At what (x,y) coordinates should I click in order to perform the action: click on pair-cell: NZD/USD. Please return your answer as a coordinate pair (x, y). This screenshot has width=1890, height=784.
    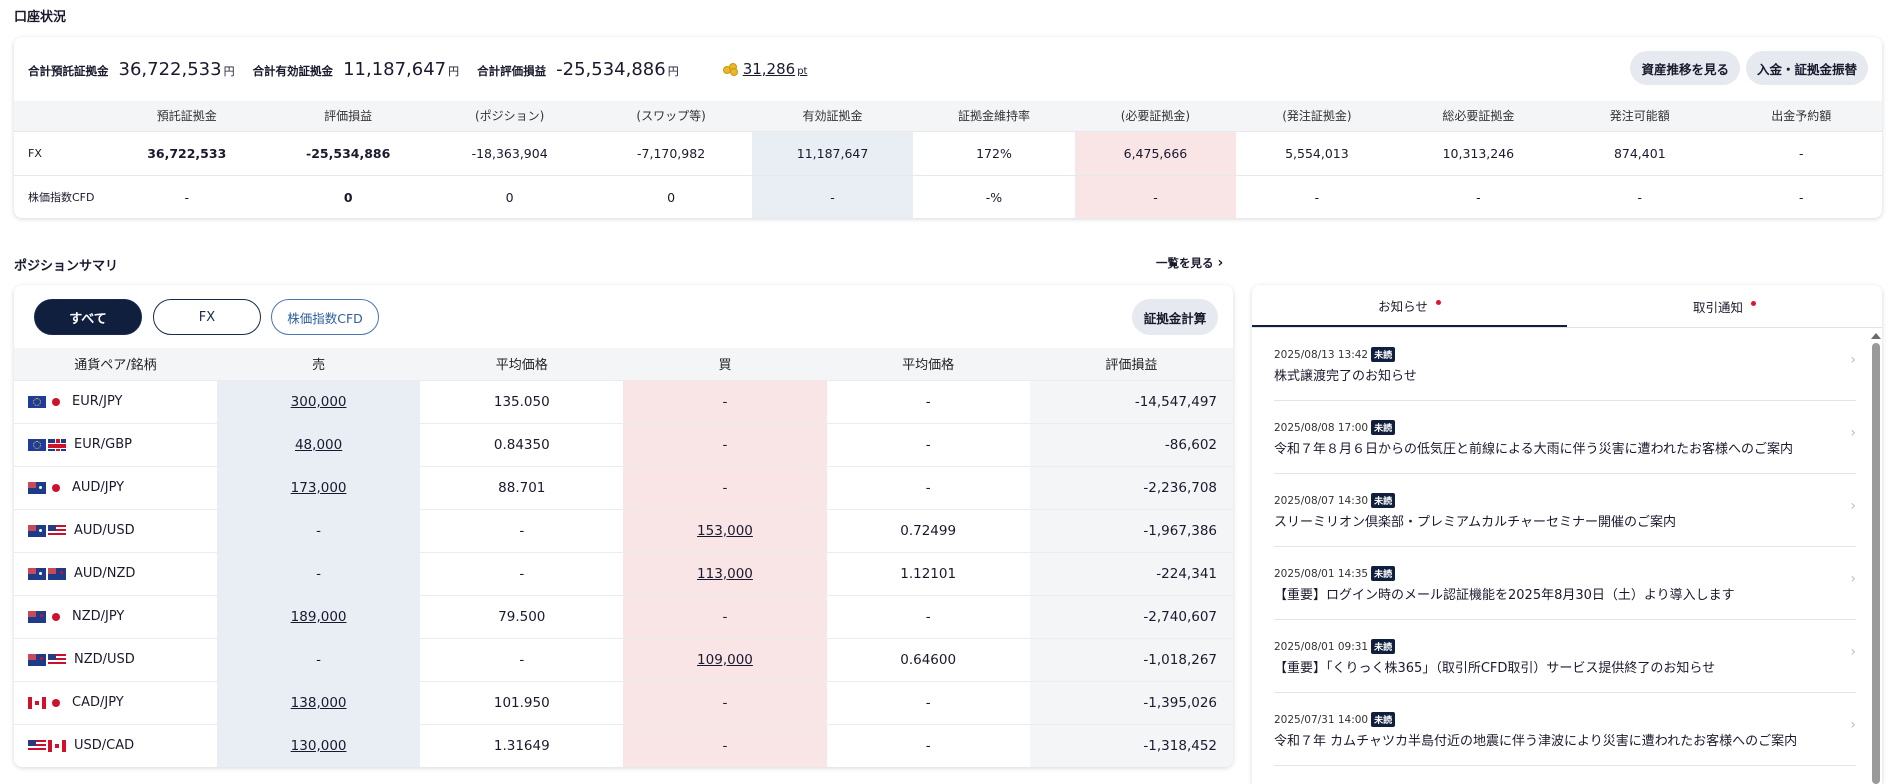
    Looking at the image, I should click on (115, 659).